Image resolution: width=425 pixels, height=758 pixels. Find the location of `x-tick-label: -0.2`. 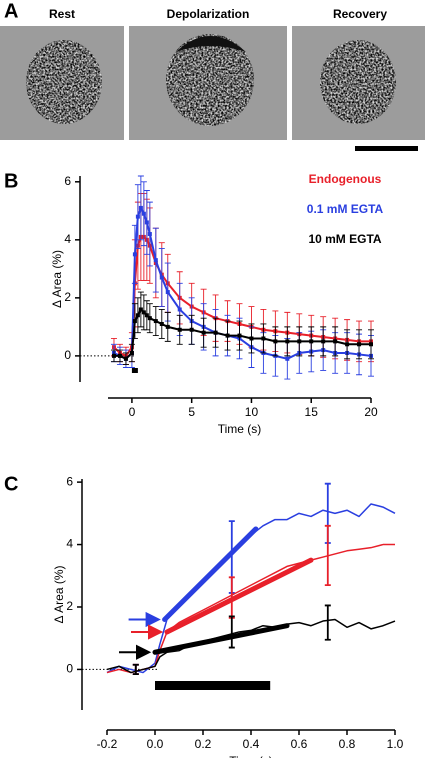

x-tick-label: -0.2 is located at coordinates (107, 744).